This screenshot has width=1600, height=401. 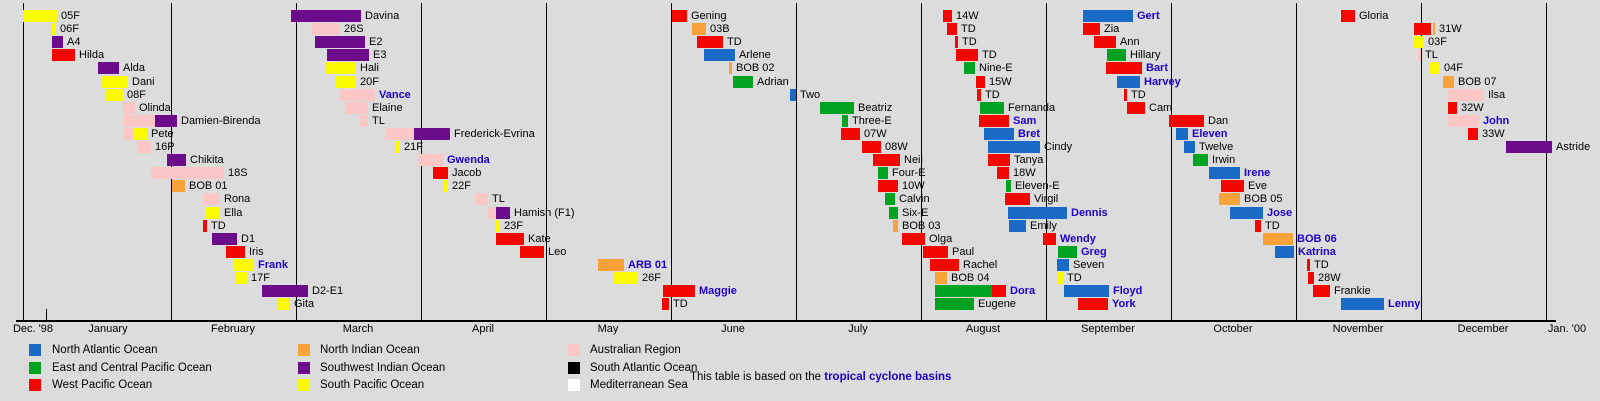 What do you see at coordinates (644, 368) in the screenshot?
I see `legend-label: South Atlantic Ocean` at bounding box center [644, 368].